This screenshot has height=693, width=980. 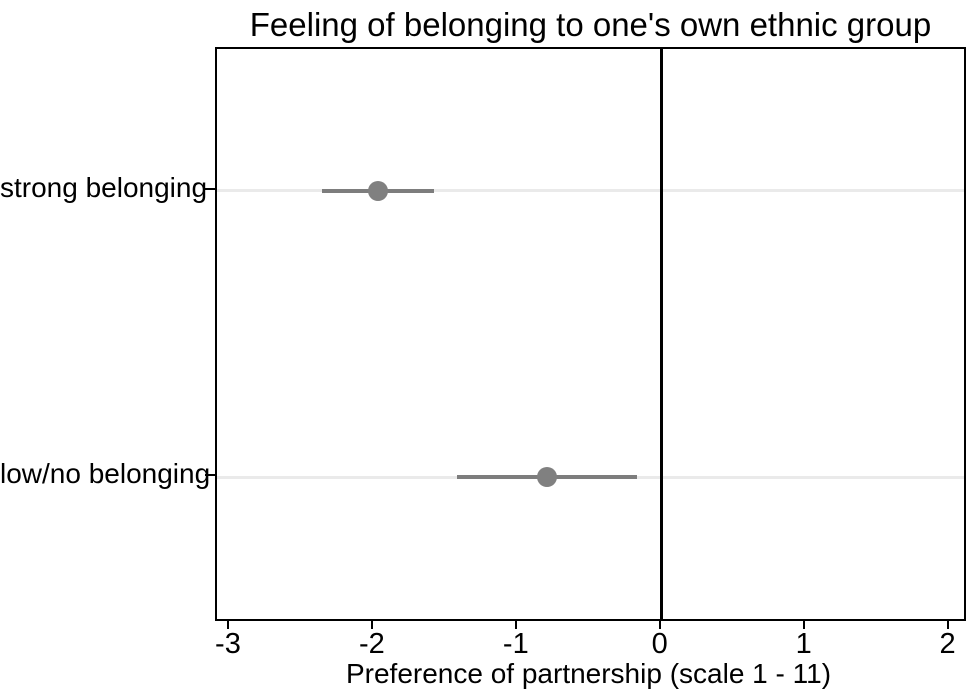 What do you see at coordinates (947, 644) in the screenshot?
I see `x-axis-tick-label: 2` at bounding box center [947, 644].